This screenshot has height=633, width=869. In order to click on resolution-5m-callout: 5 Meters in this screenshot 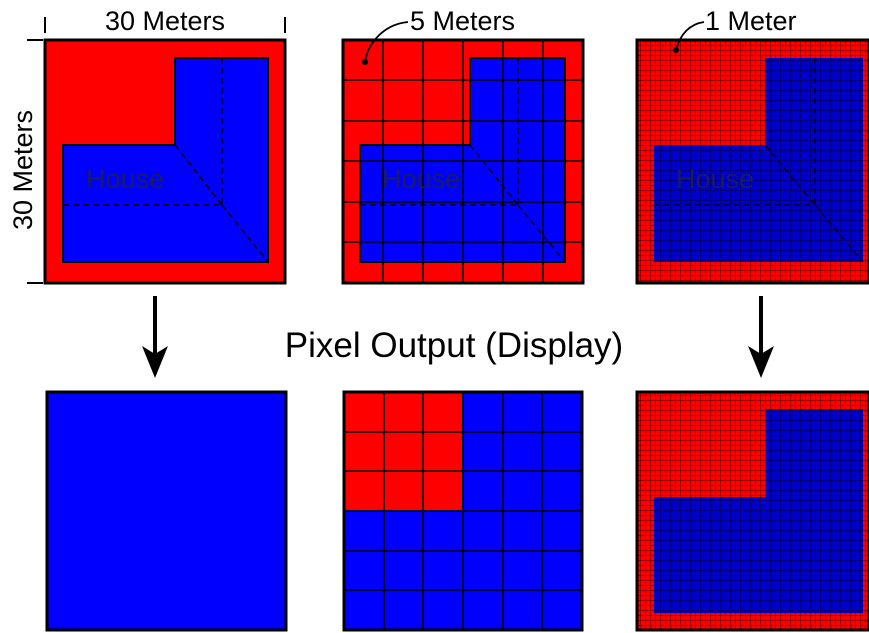, I will do `click(438, 35)`.